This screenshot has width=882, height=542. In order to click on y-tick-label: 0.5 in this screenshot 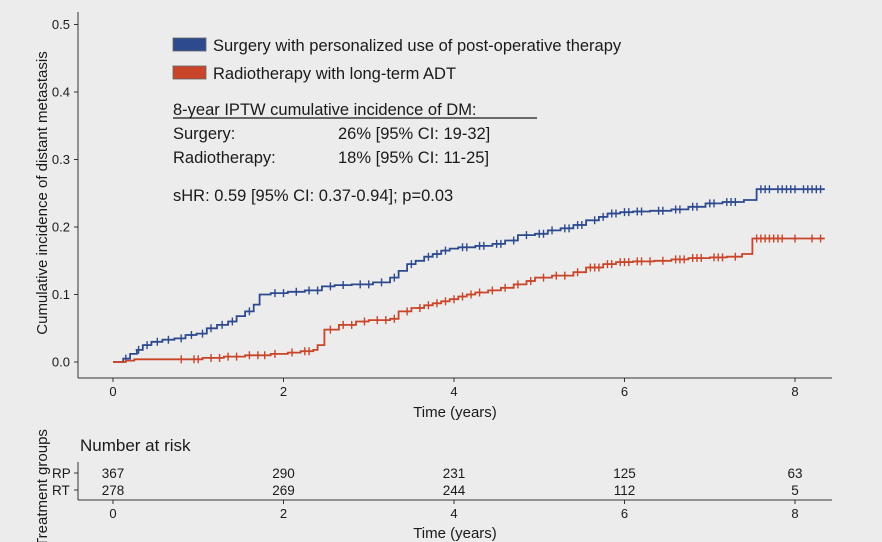, I will do `click(61, 24)`.